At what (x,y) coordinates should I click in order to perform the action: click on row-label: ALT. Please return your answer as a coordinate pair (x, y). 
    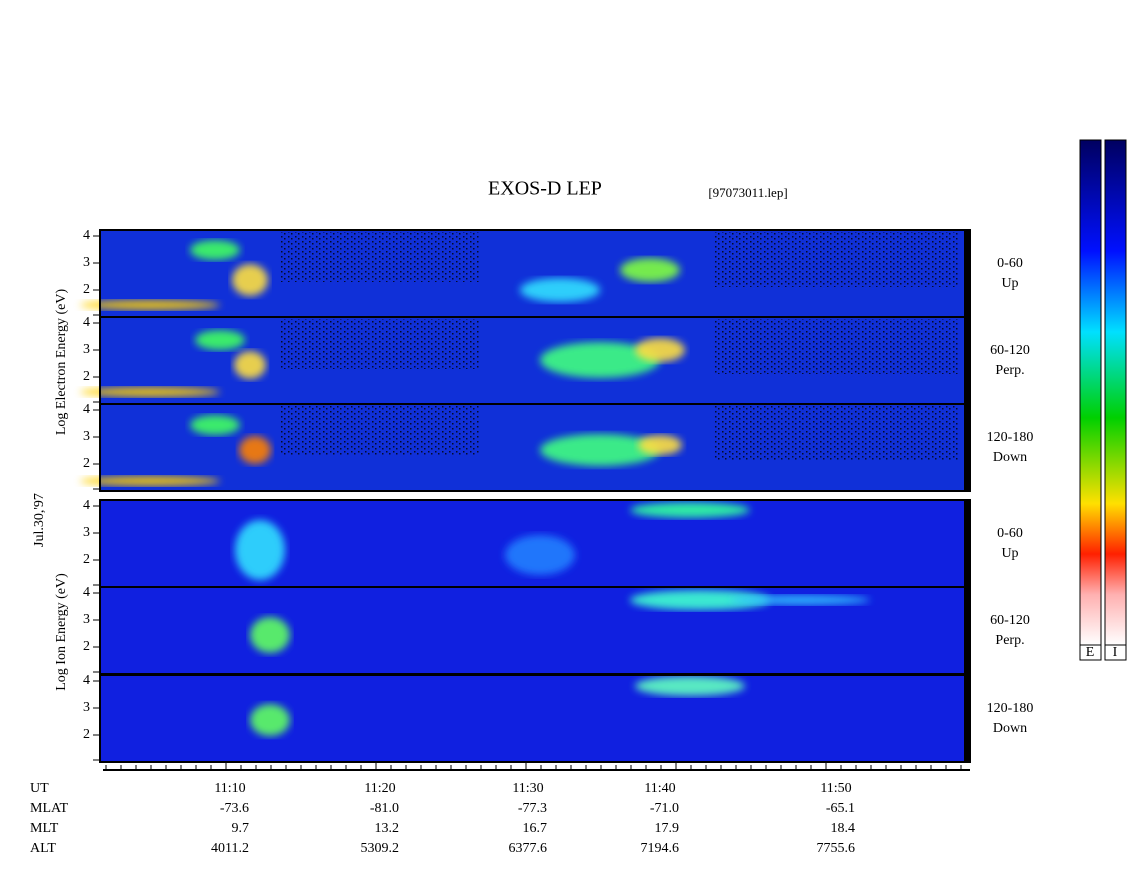
    Looking at the image, I should click on (43, 848).